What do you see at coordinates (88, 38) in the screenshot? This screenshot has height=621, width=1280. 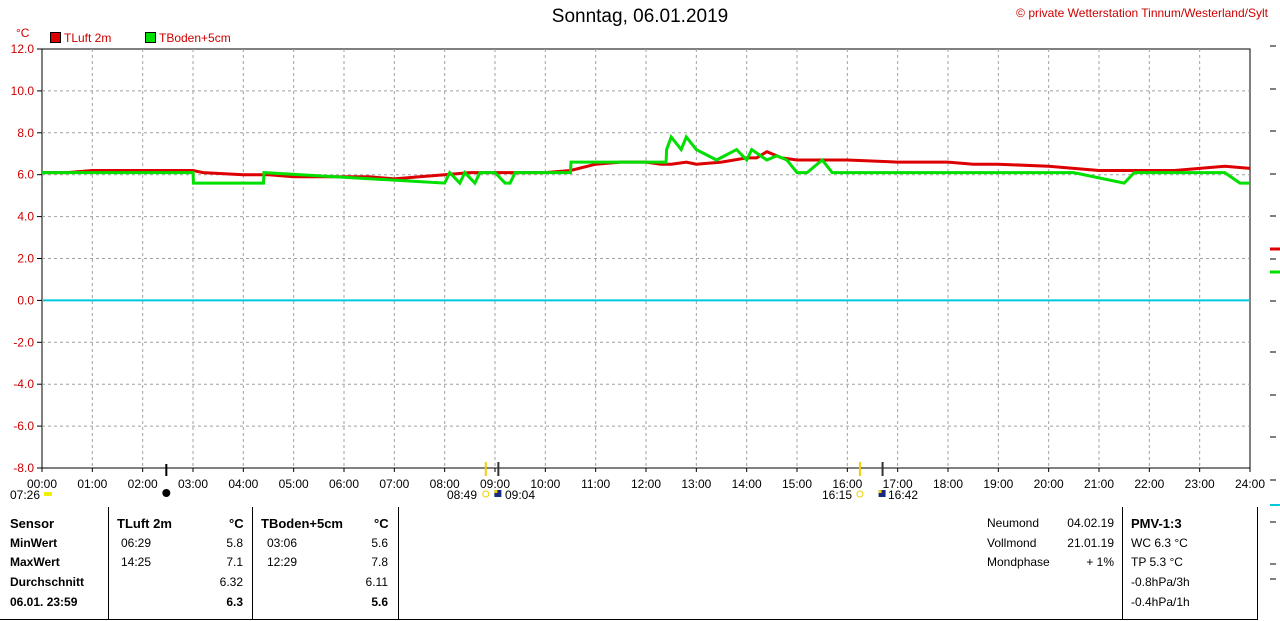 I see `legend-label-tluft: TLuft 2m` at bounding box center [88, 38].